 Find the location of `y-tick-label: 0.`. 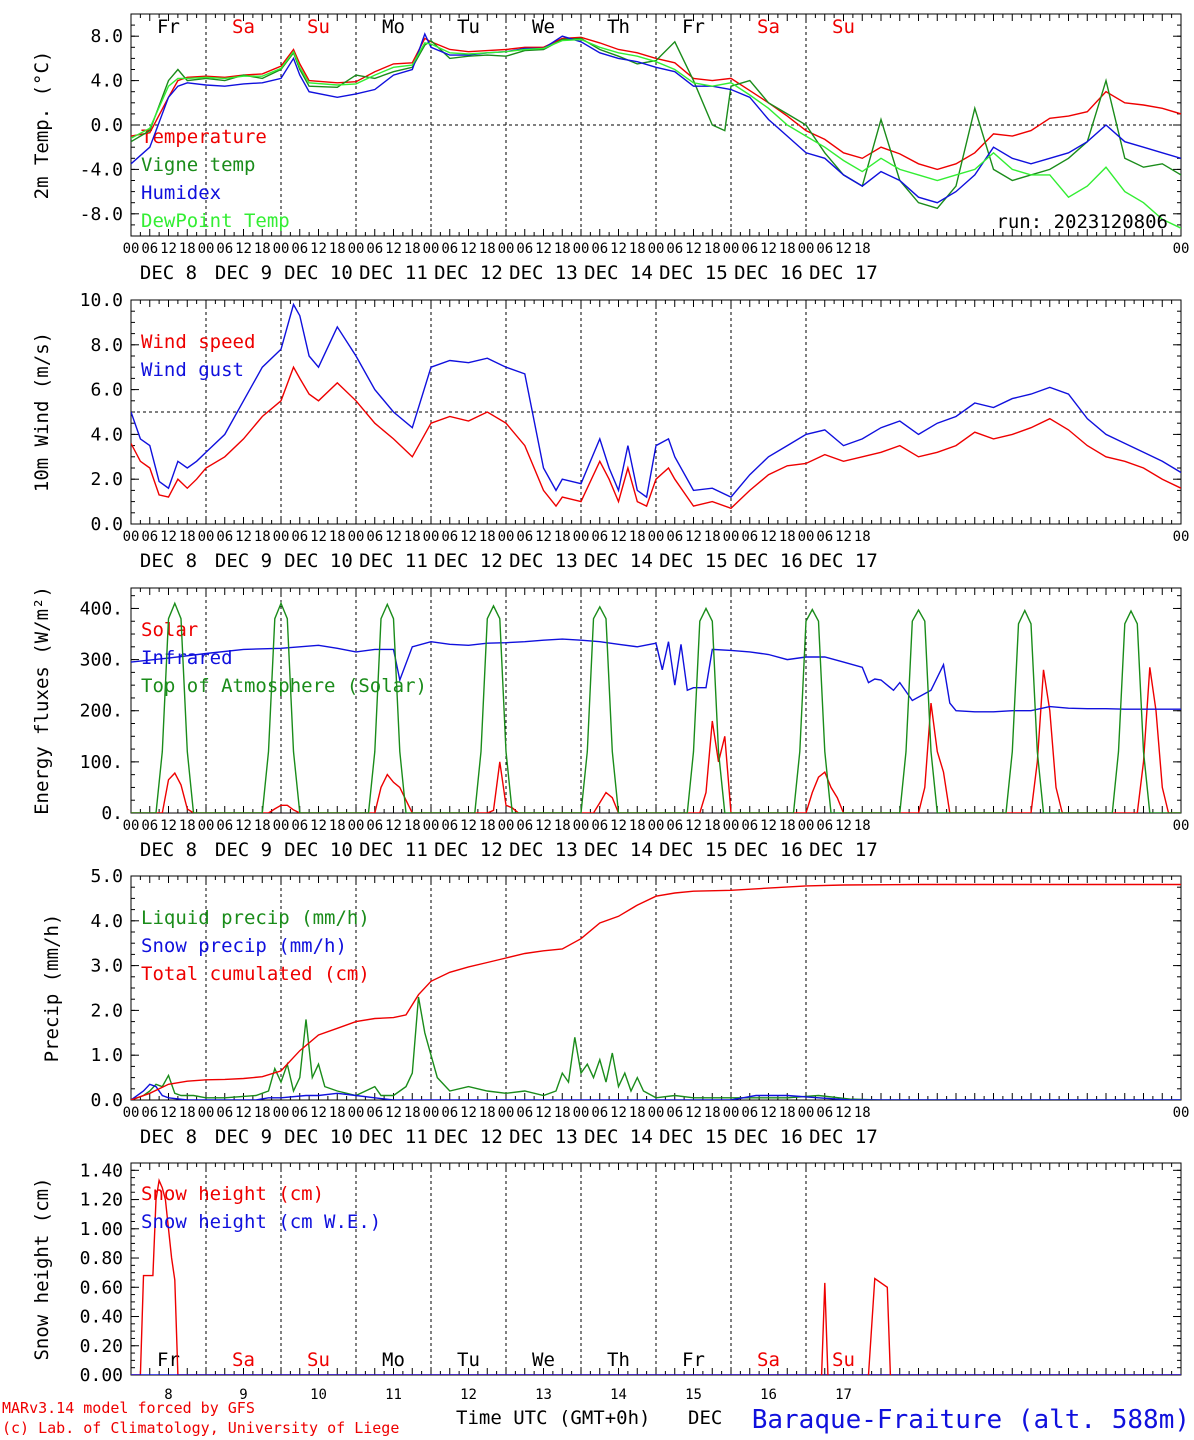

y-tick-label: 0. is located at coordinates (112, 813).